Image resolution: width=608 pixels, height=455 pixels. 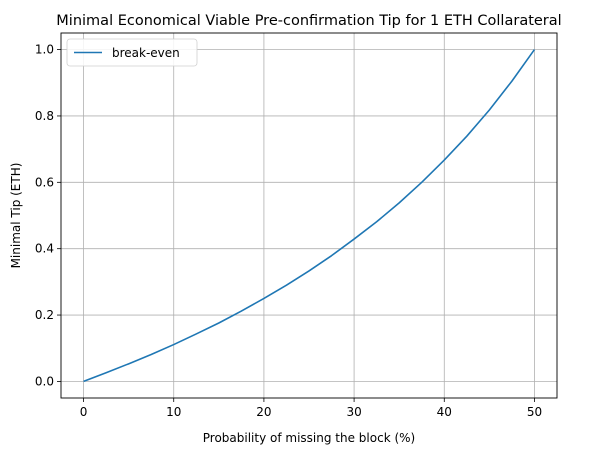 I want to click on legend-box, so click(x=132, y=52).